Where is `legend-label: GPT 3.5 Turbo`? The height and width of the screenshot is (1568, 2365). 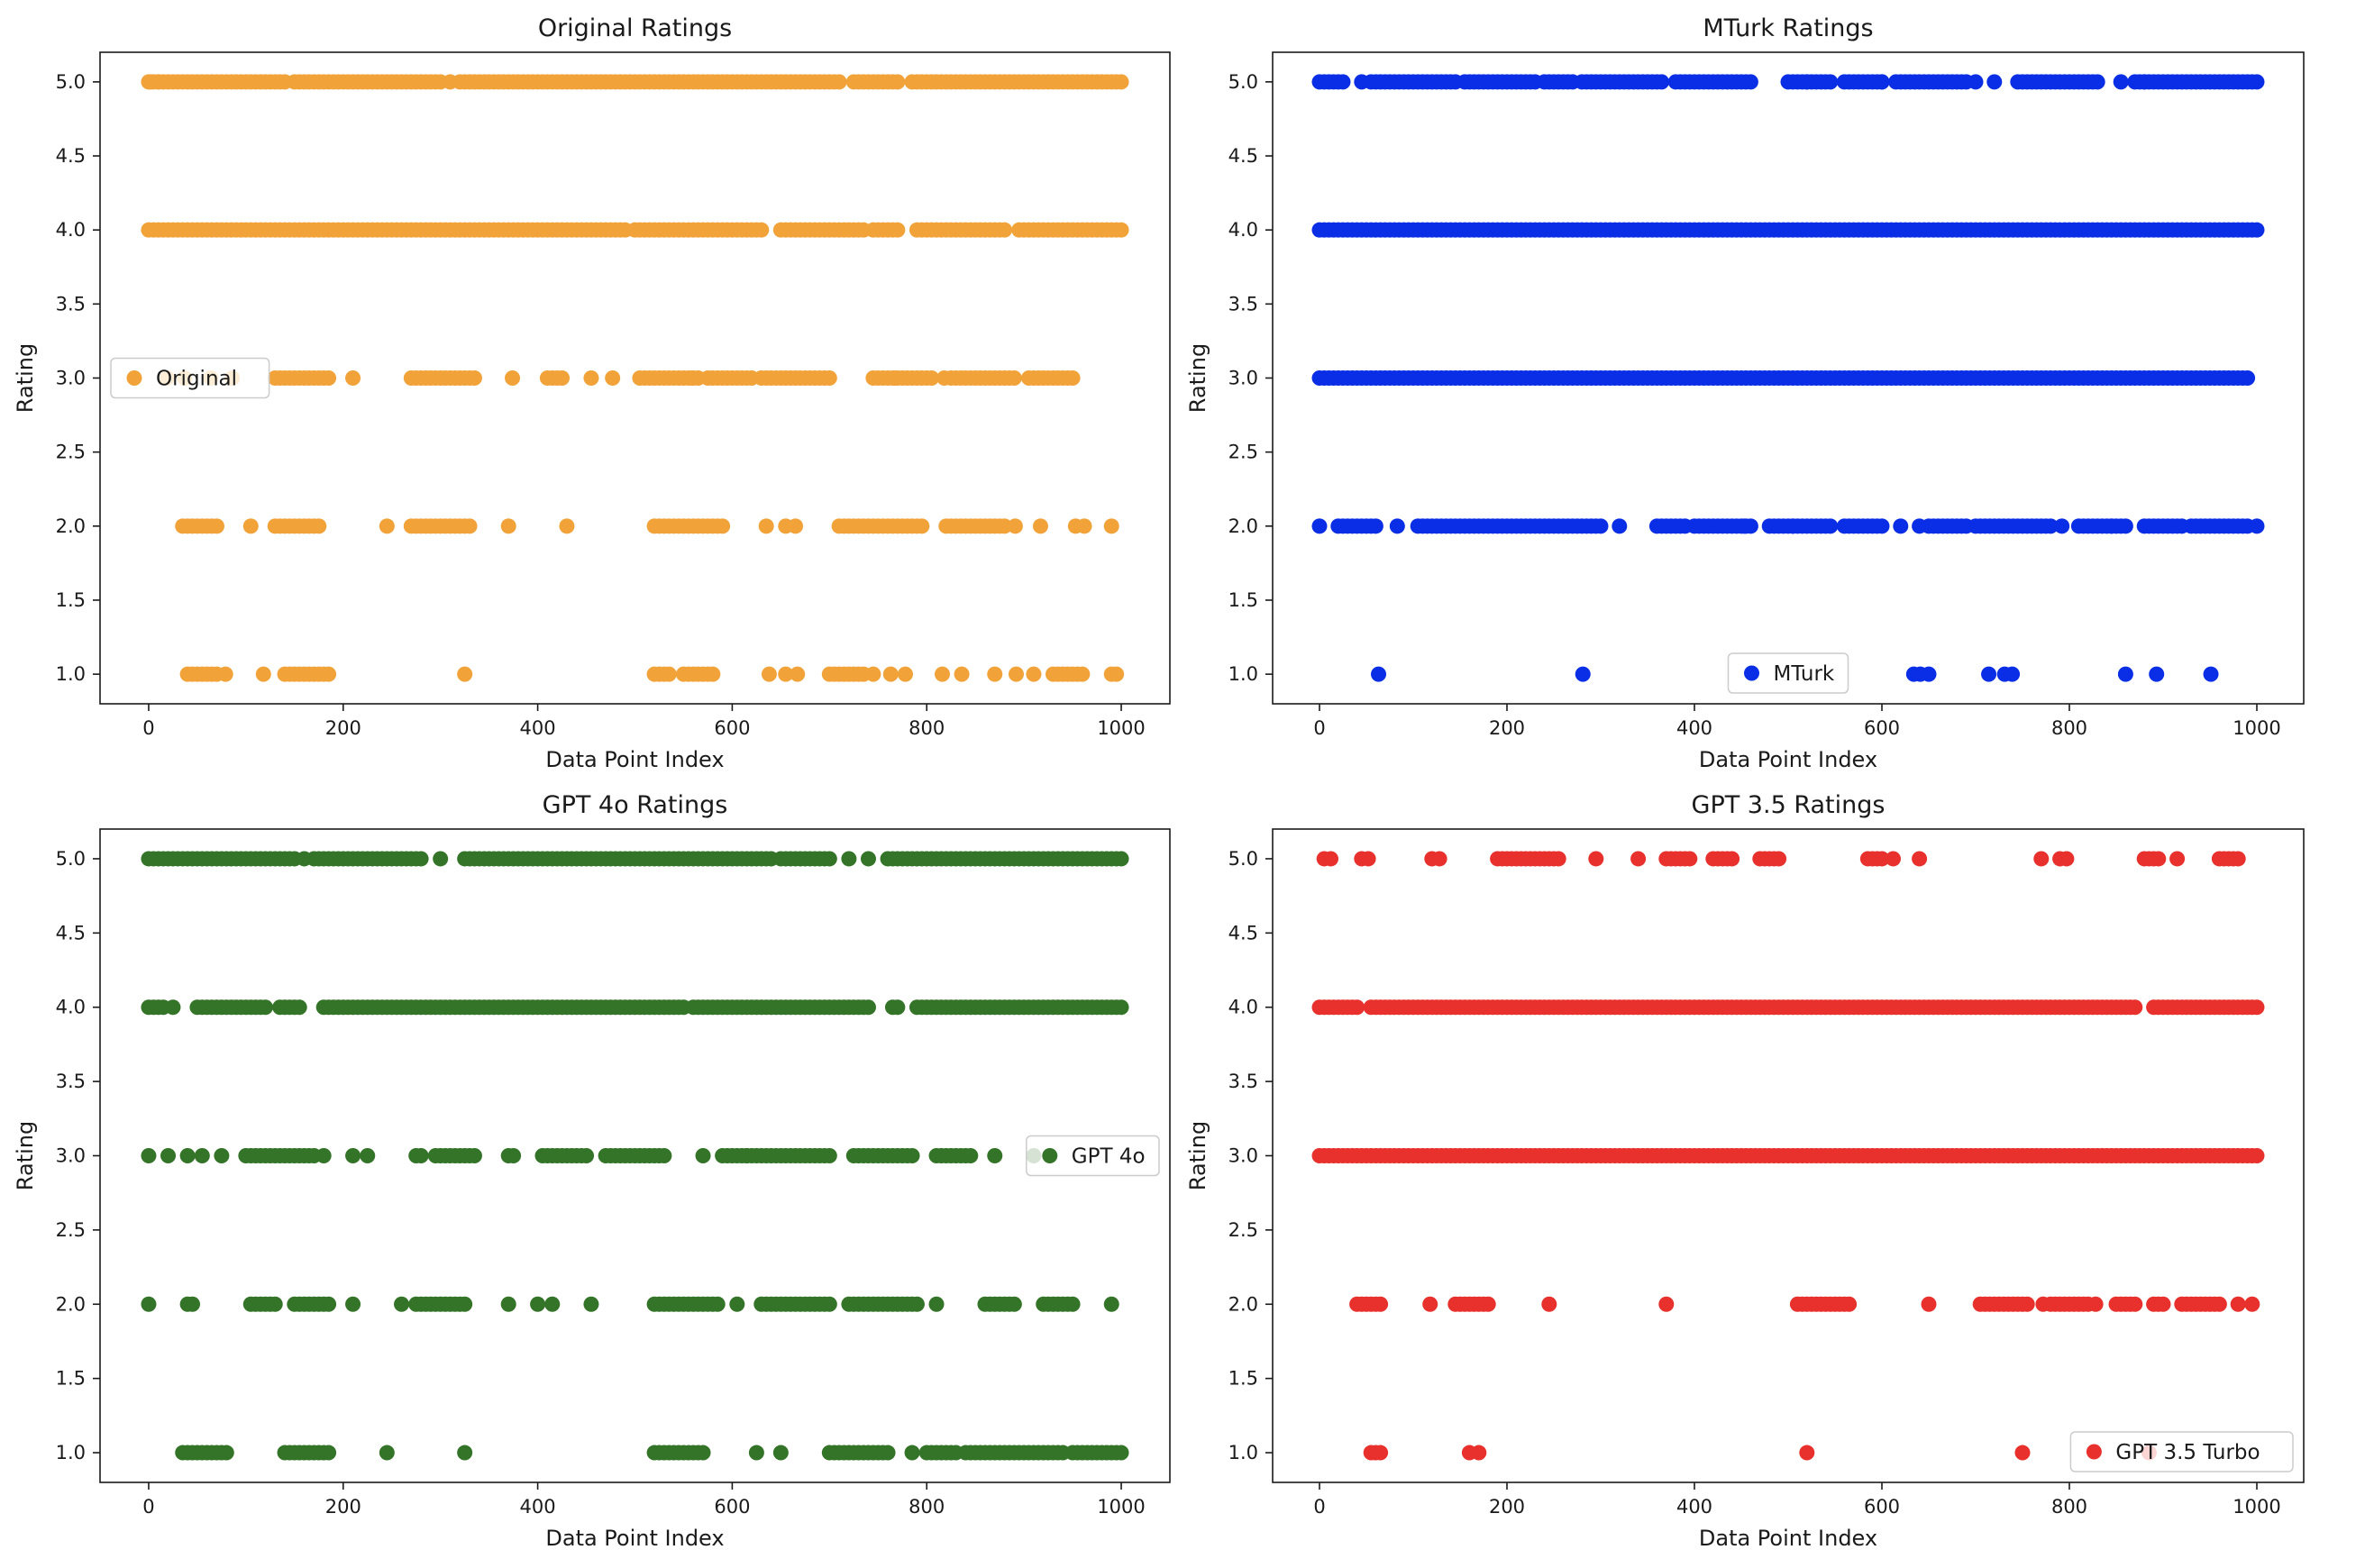
legend-label: GPT 3.5 Turbo is located at coordinates (2187, 1452).